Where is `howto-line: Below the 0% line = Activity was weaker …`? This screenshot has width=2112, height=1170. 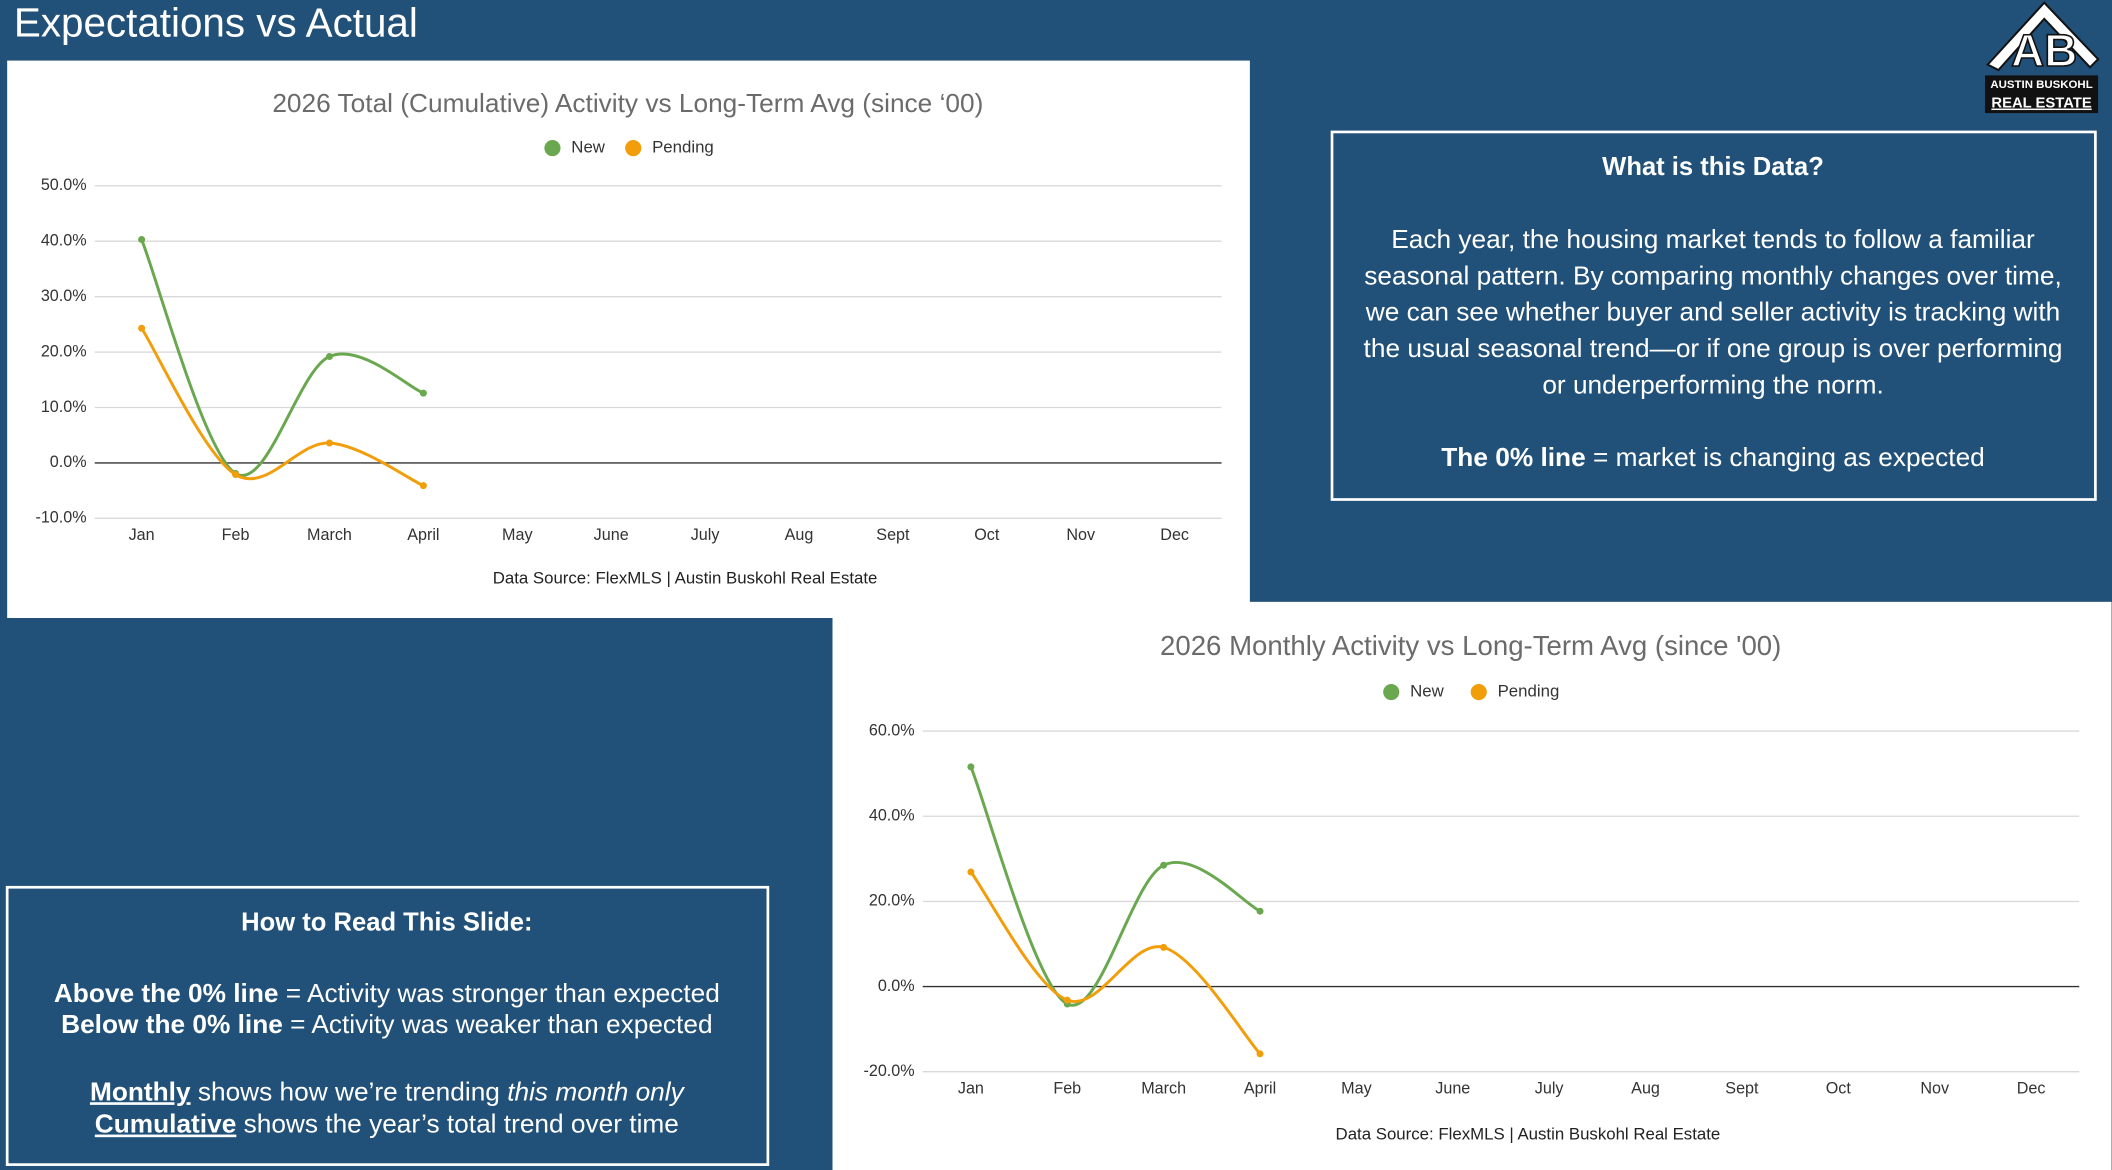
howto-line: Below the 0% line = Activity was weaker … is located at coordinates (386, 1024).